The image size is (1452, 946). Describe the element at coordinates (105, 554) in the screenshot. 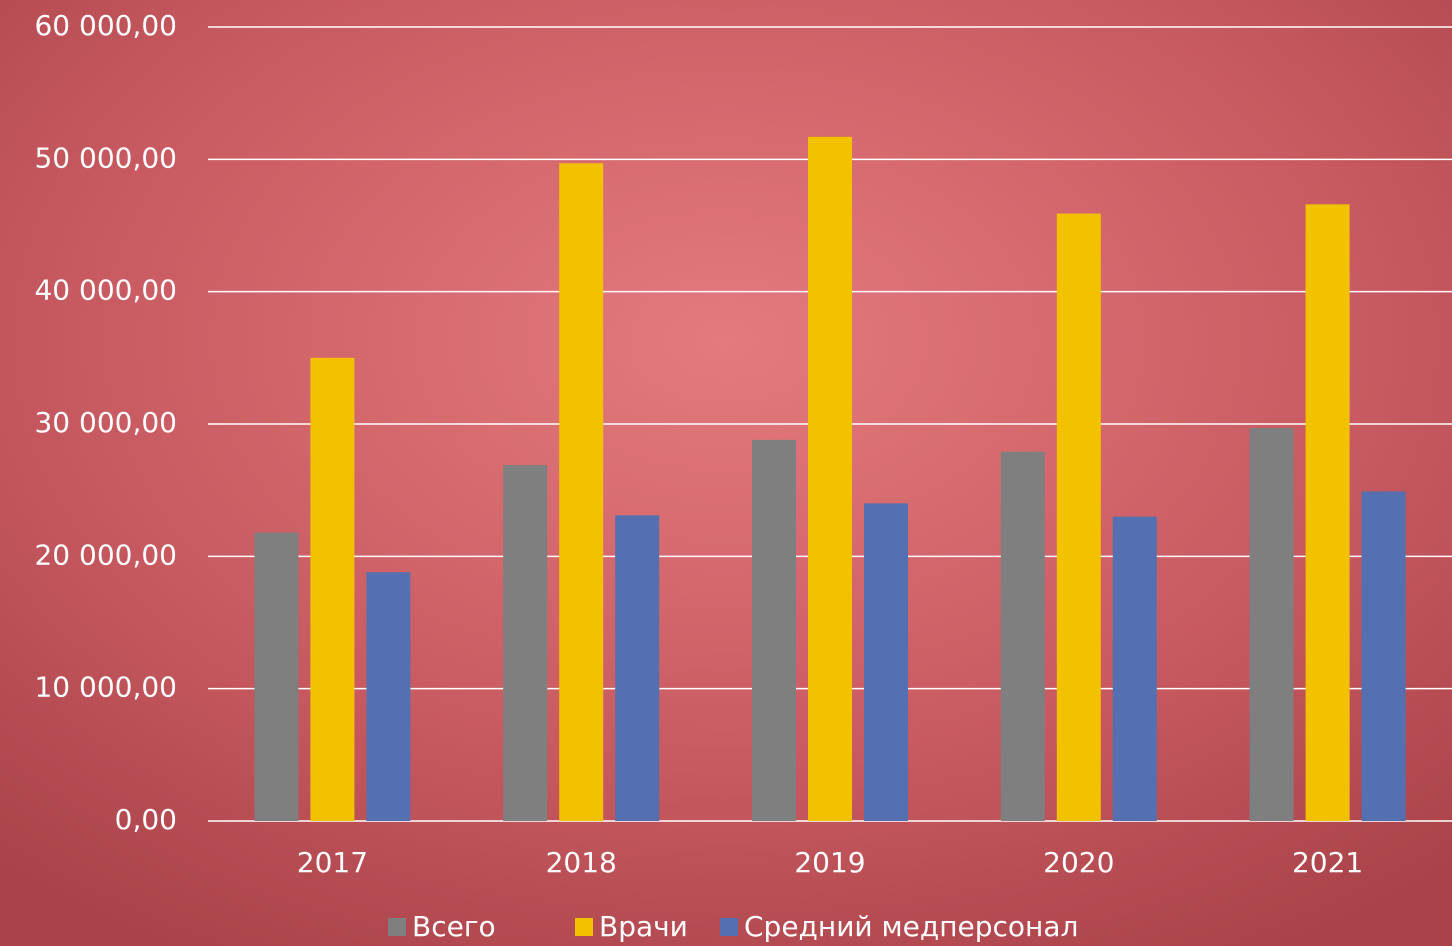

I see `y-tick-label: 20 000,00` at that location.